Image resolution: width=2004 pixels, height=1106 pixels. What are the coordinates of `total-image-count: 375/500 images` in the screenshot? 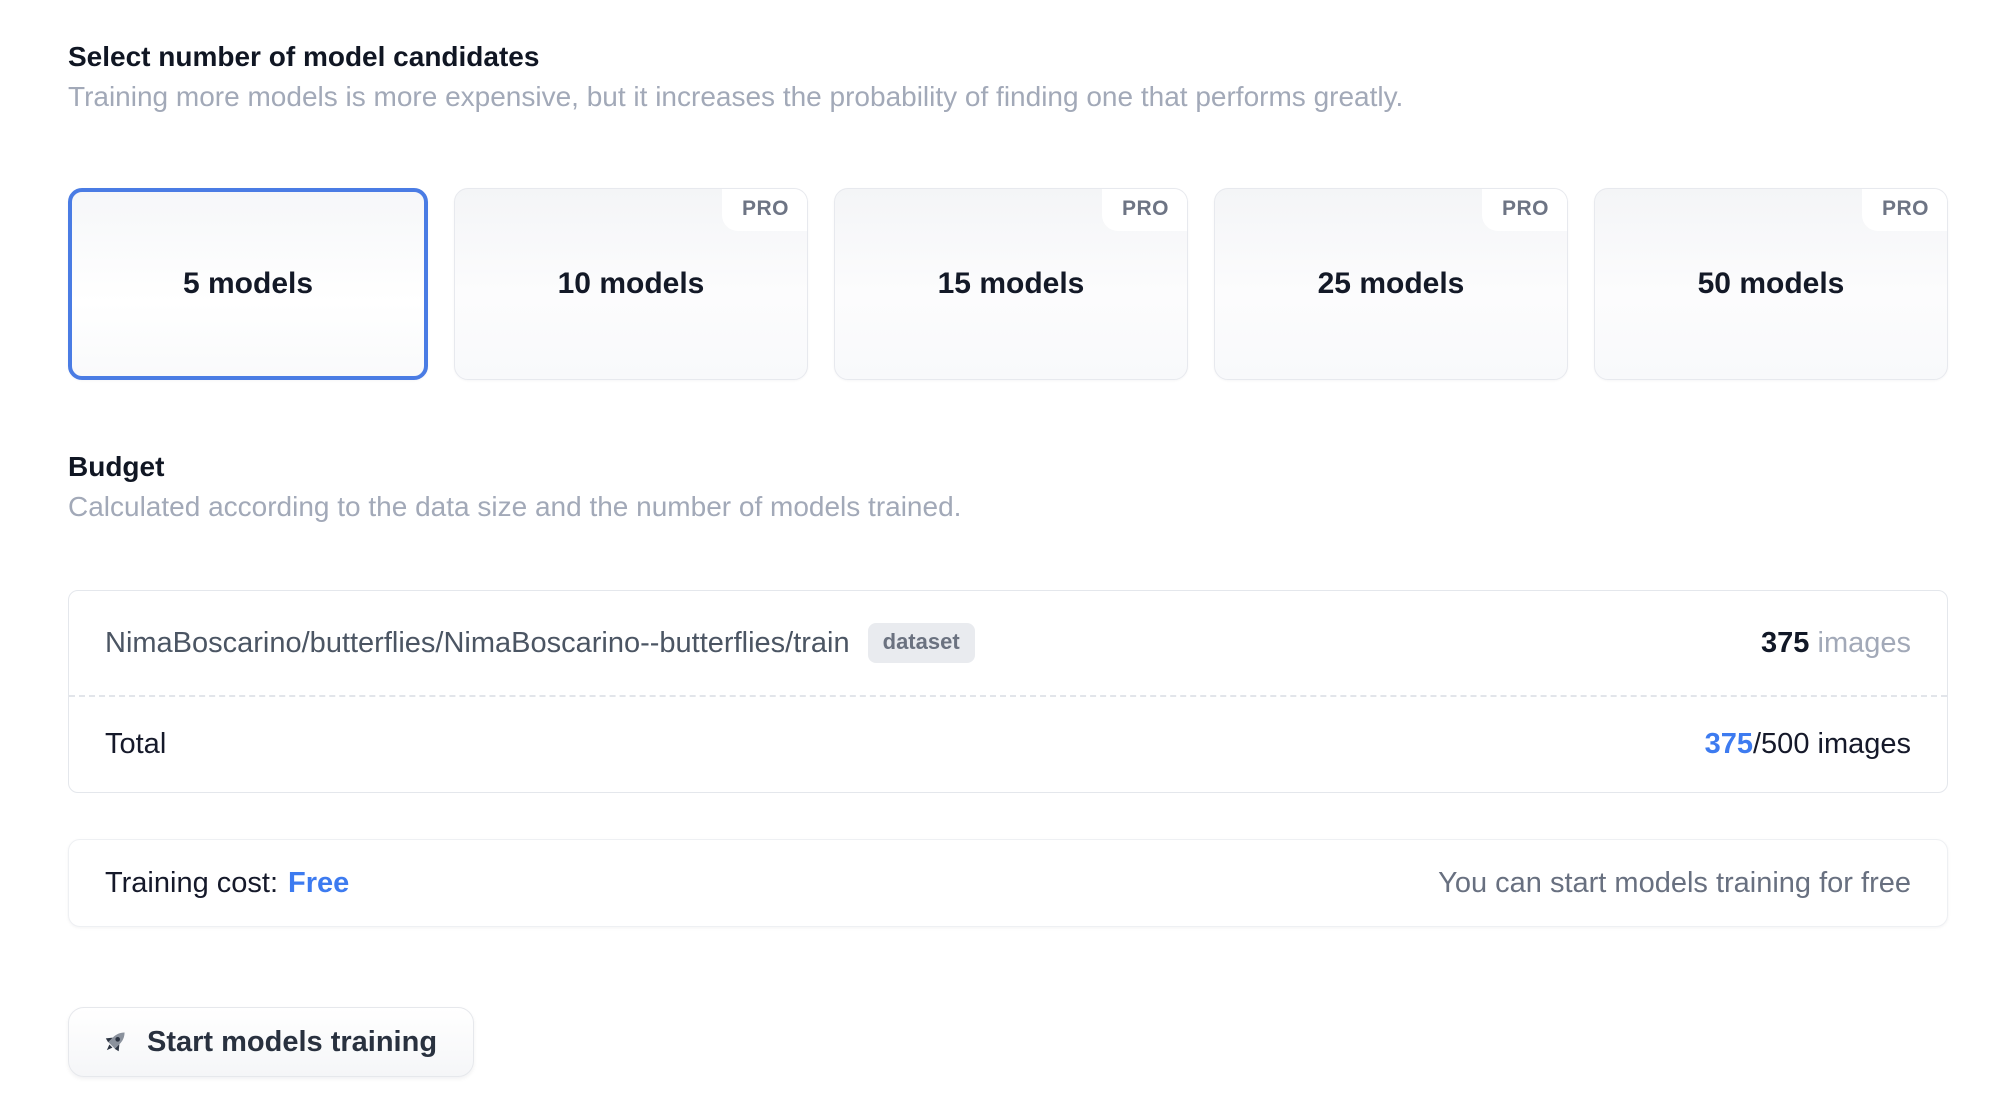 It's located at (1808, 744).